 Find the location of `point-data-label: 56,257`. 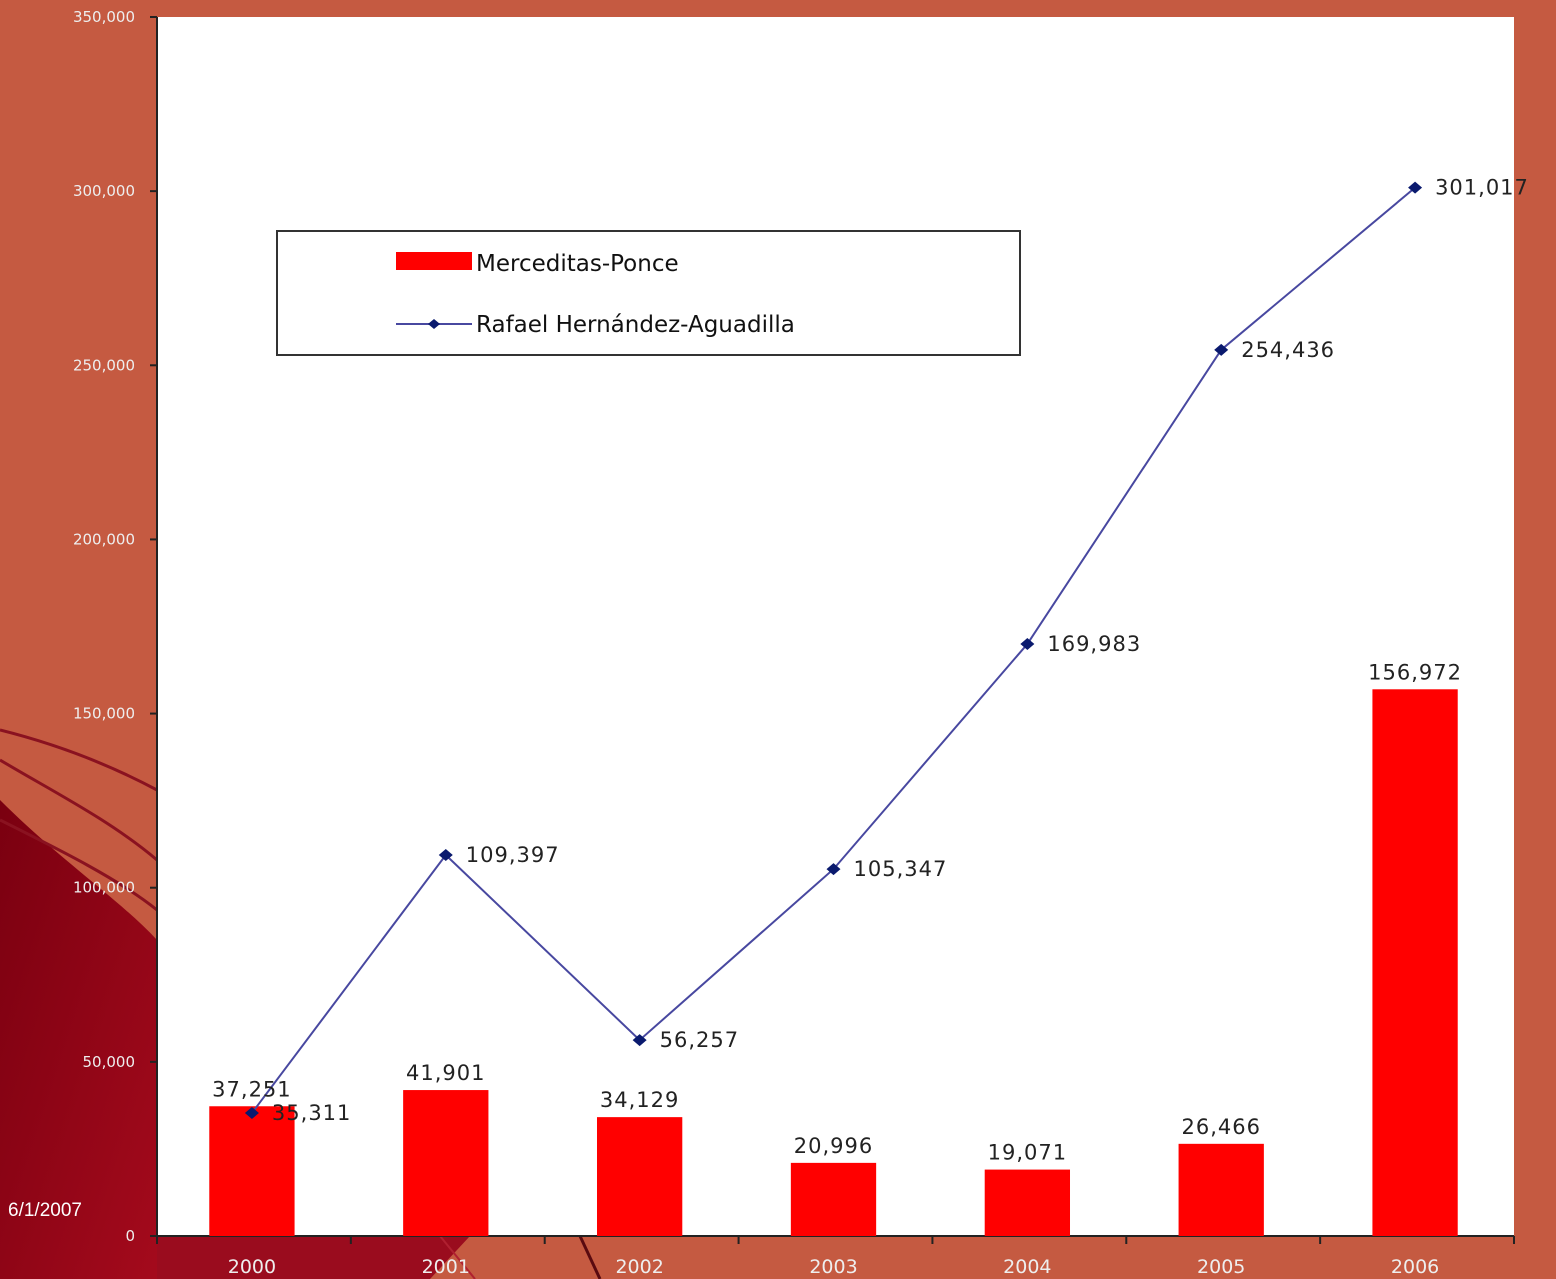

point-data-label: 56,257 is located at coordinates (699, 1040).